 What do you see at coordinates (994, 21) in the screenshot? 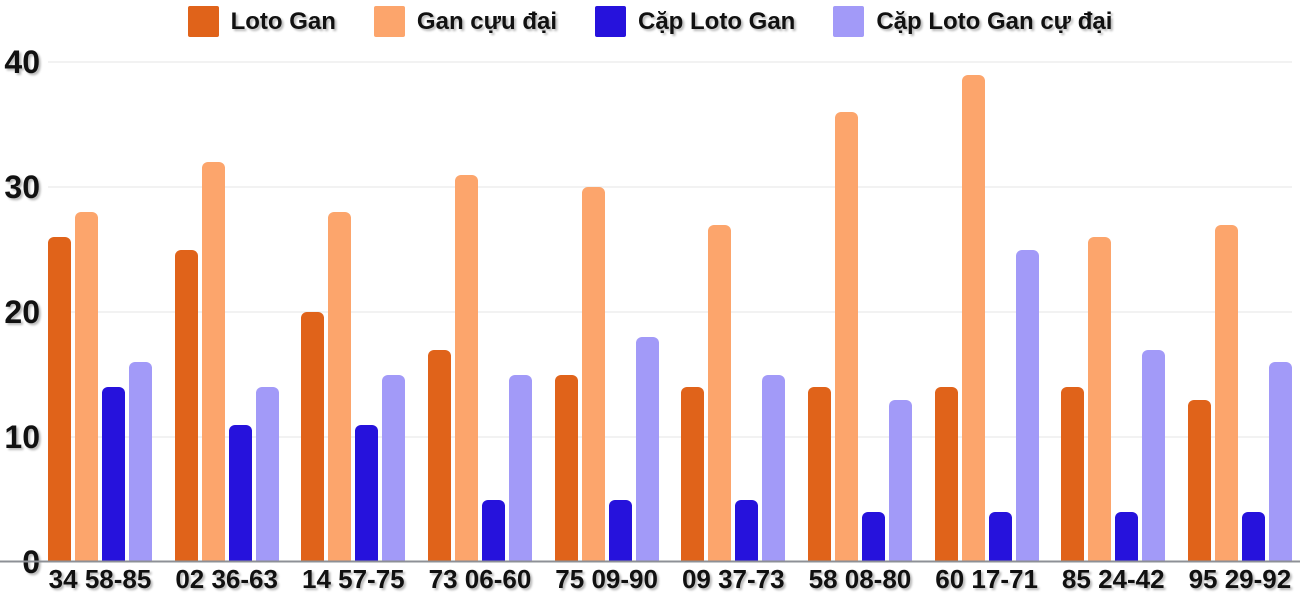
I see `legend-label: Cặp Loto Gan cự đại` at bounding box center [994, 21].